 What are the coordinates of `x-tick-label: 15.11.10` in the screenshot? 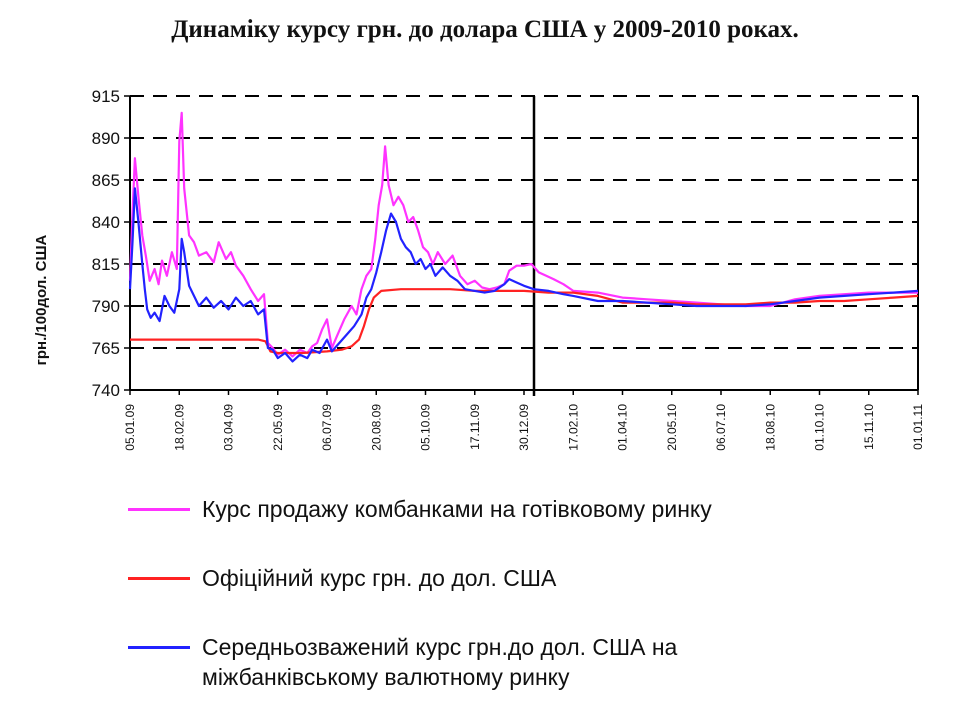 It's located at (869, 427).